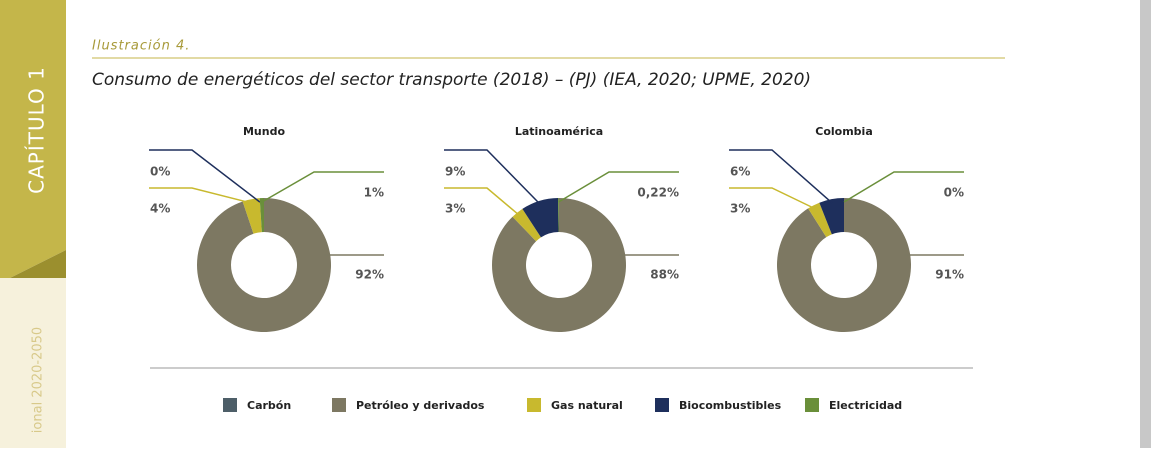  I want to click on value-label: 9%, so click(455, 172).